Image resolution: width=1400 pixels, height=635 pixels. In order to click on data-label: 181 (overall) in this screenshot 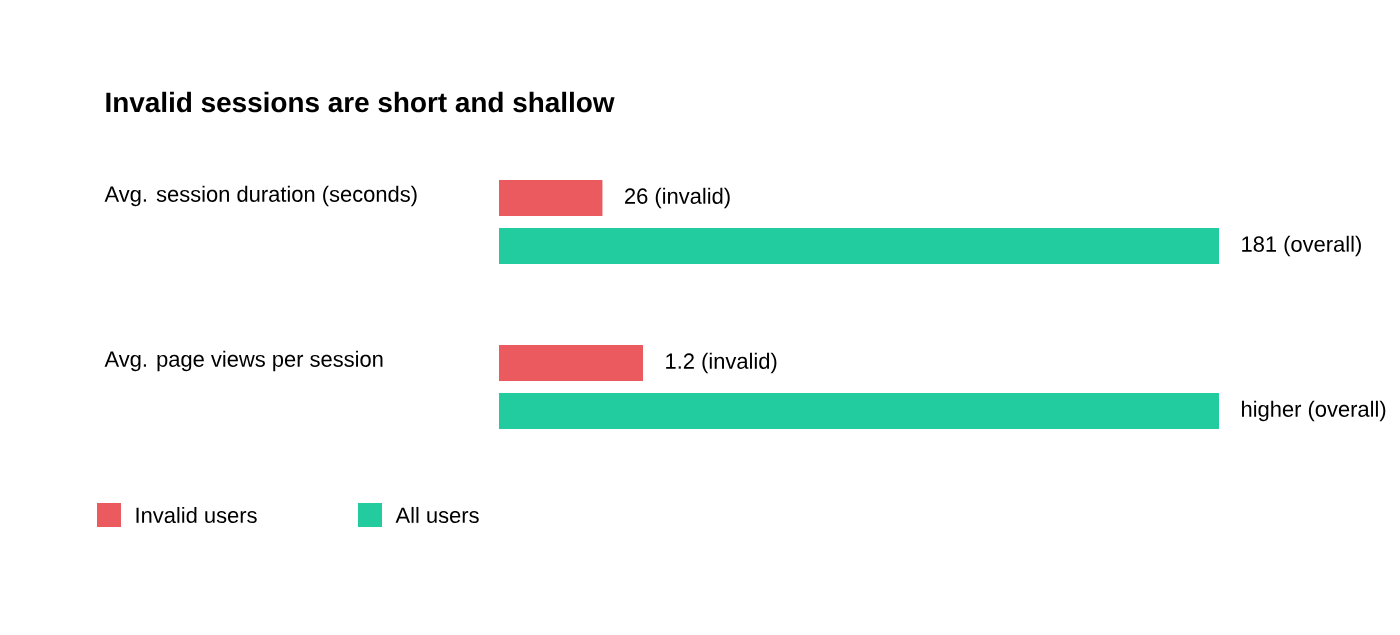, I will do `click(1301, 246)`.